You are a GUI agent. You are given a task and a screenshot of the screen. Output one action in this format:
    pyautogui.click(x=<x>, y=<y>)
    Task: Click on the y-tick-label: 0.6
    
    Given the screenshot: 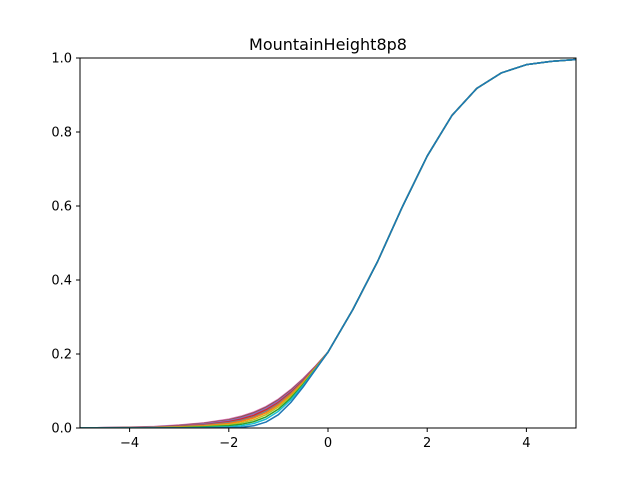 What is the action you would take?
    pyautogui.click(x=61, y=207)
    